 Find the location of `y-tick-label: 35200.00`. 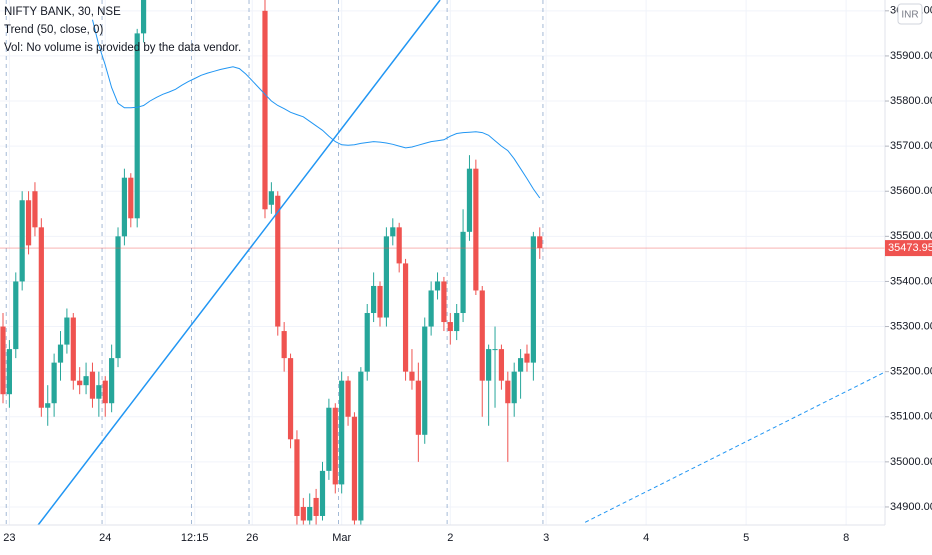

y-tick-label: 35200.00 is located at coordinates (911, 372).